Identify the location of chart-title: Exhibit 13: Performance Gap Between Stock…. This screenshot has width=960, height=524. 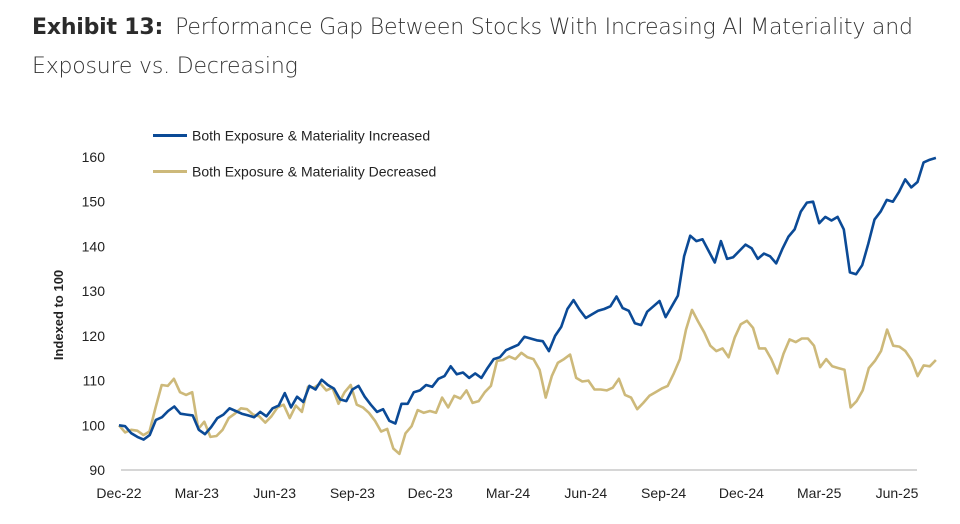
(492, 47).